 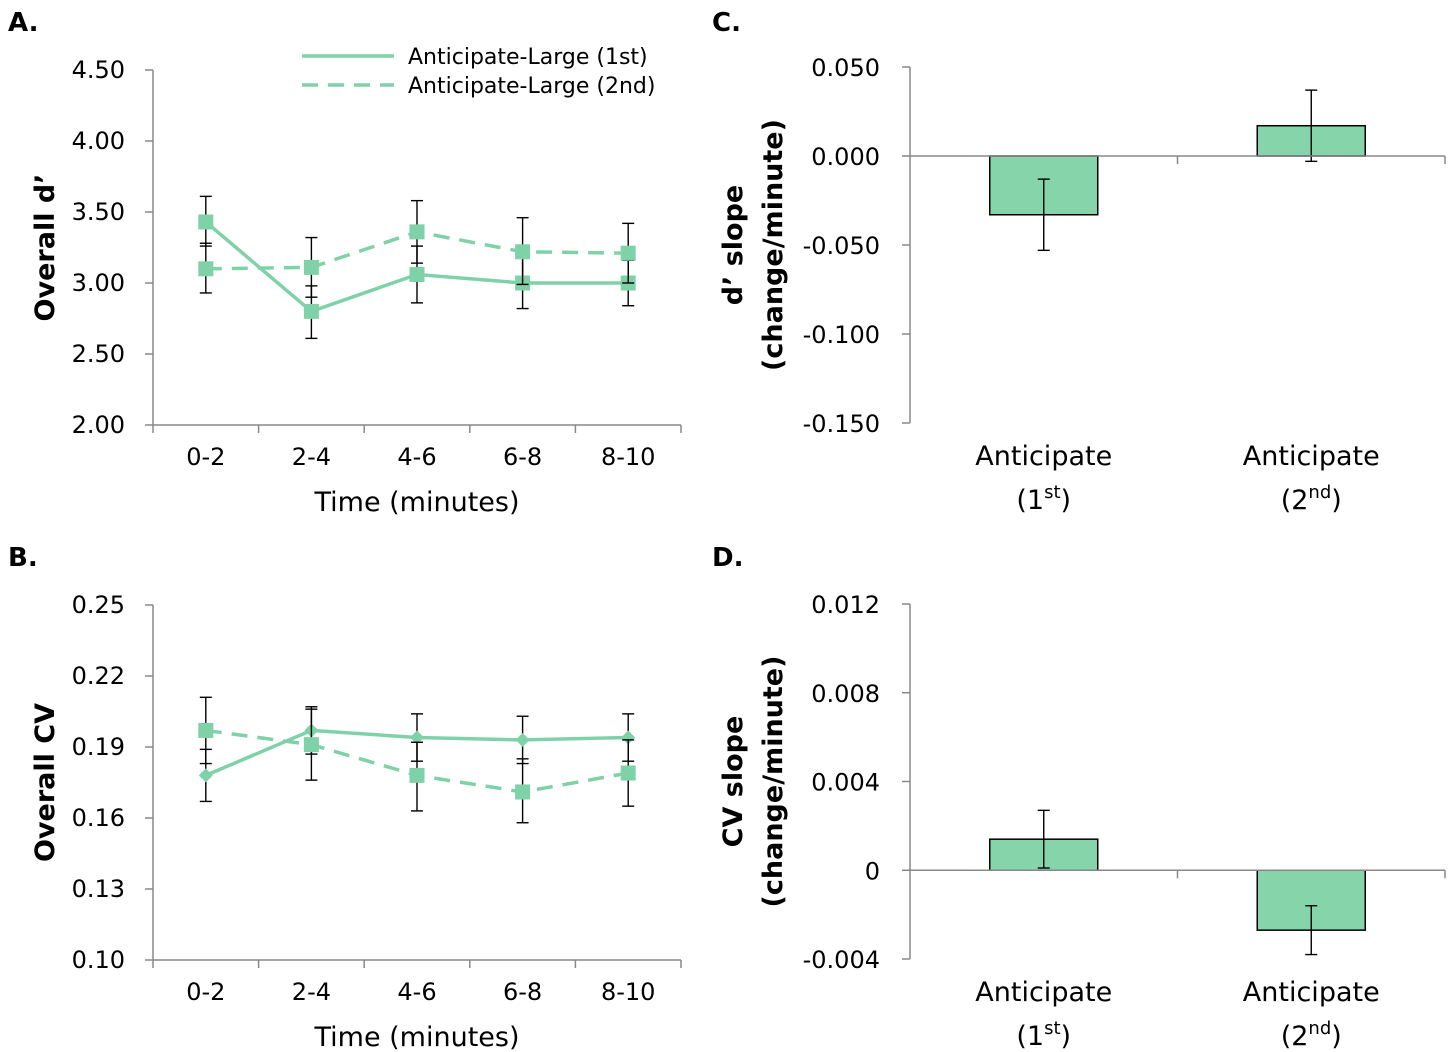 I want to click on legend-label-1: Anticipate-Large (1st), so click(x=528, y=57).